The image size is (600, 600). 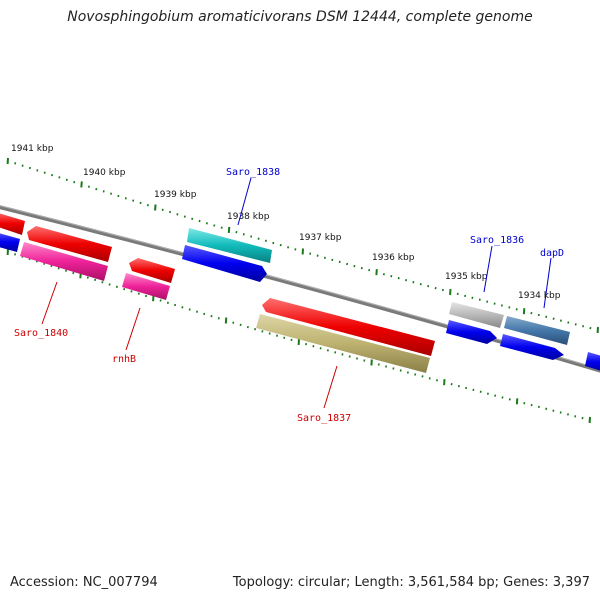 What do you see at coordinates (539, 296) in the screenshot?
I see `kbp-label-1934: 1934 kbp` at bounding box center [539, 296].